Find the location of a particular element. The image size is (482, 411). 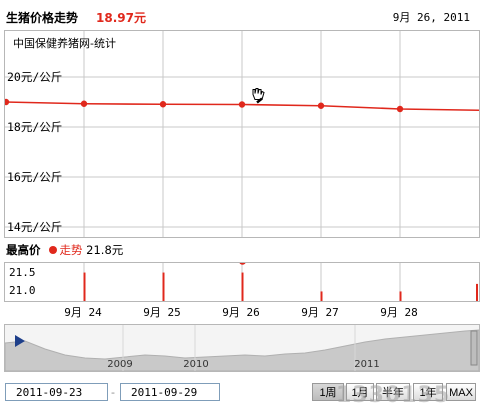

navigator-area is located at coordinates (242, 350).